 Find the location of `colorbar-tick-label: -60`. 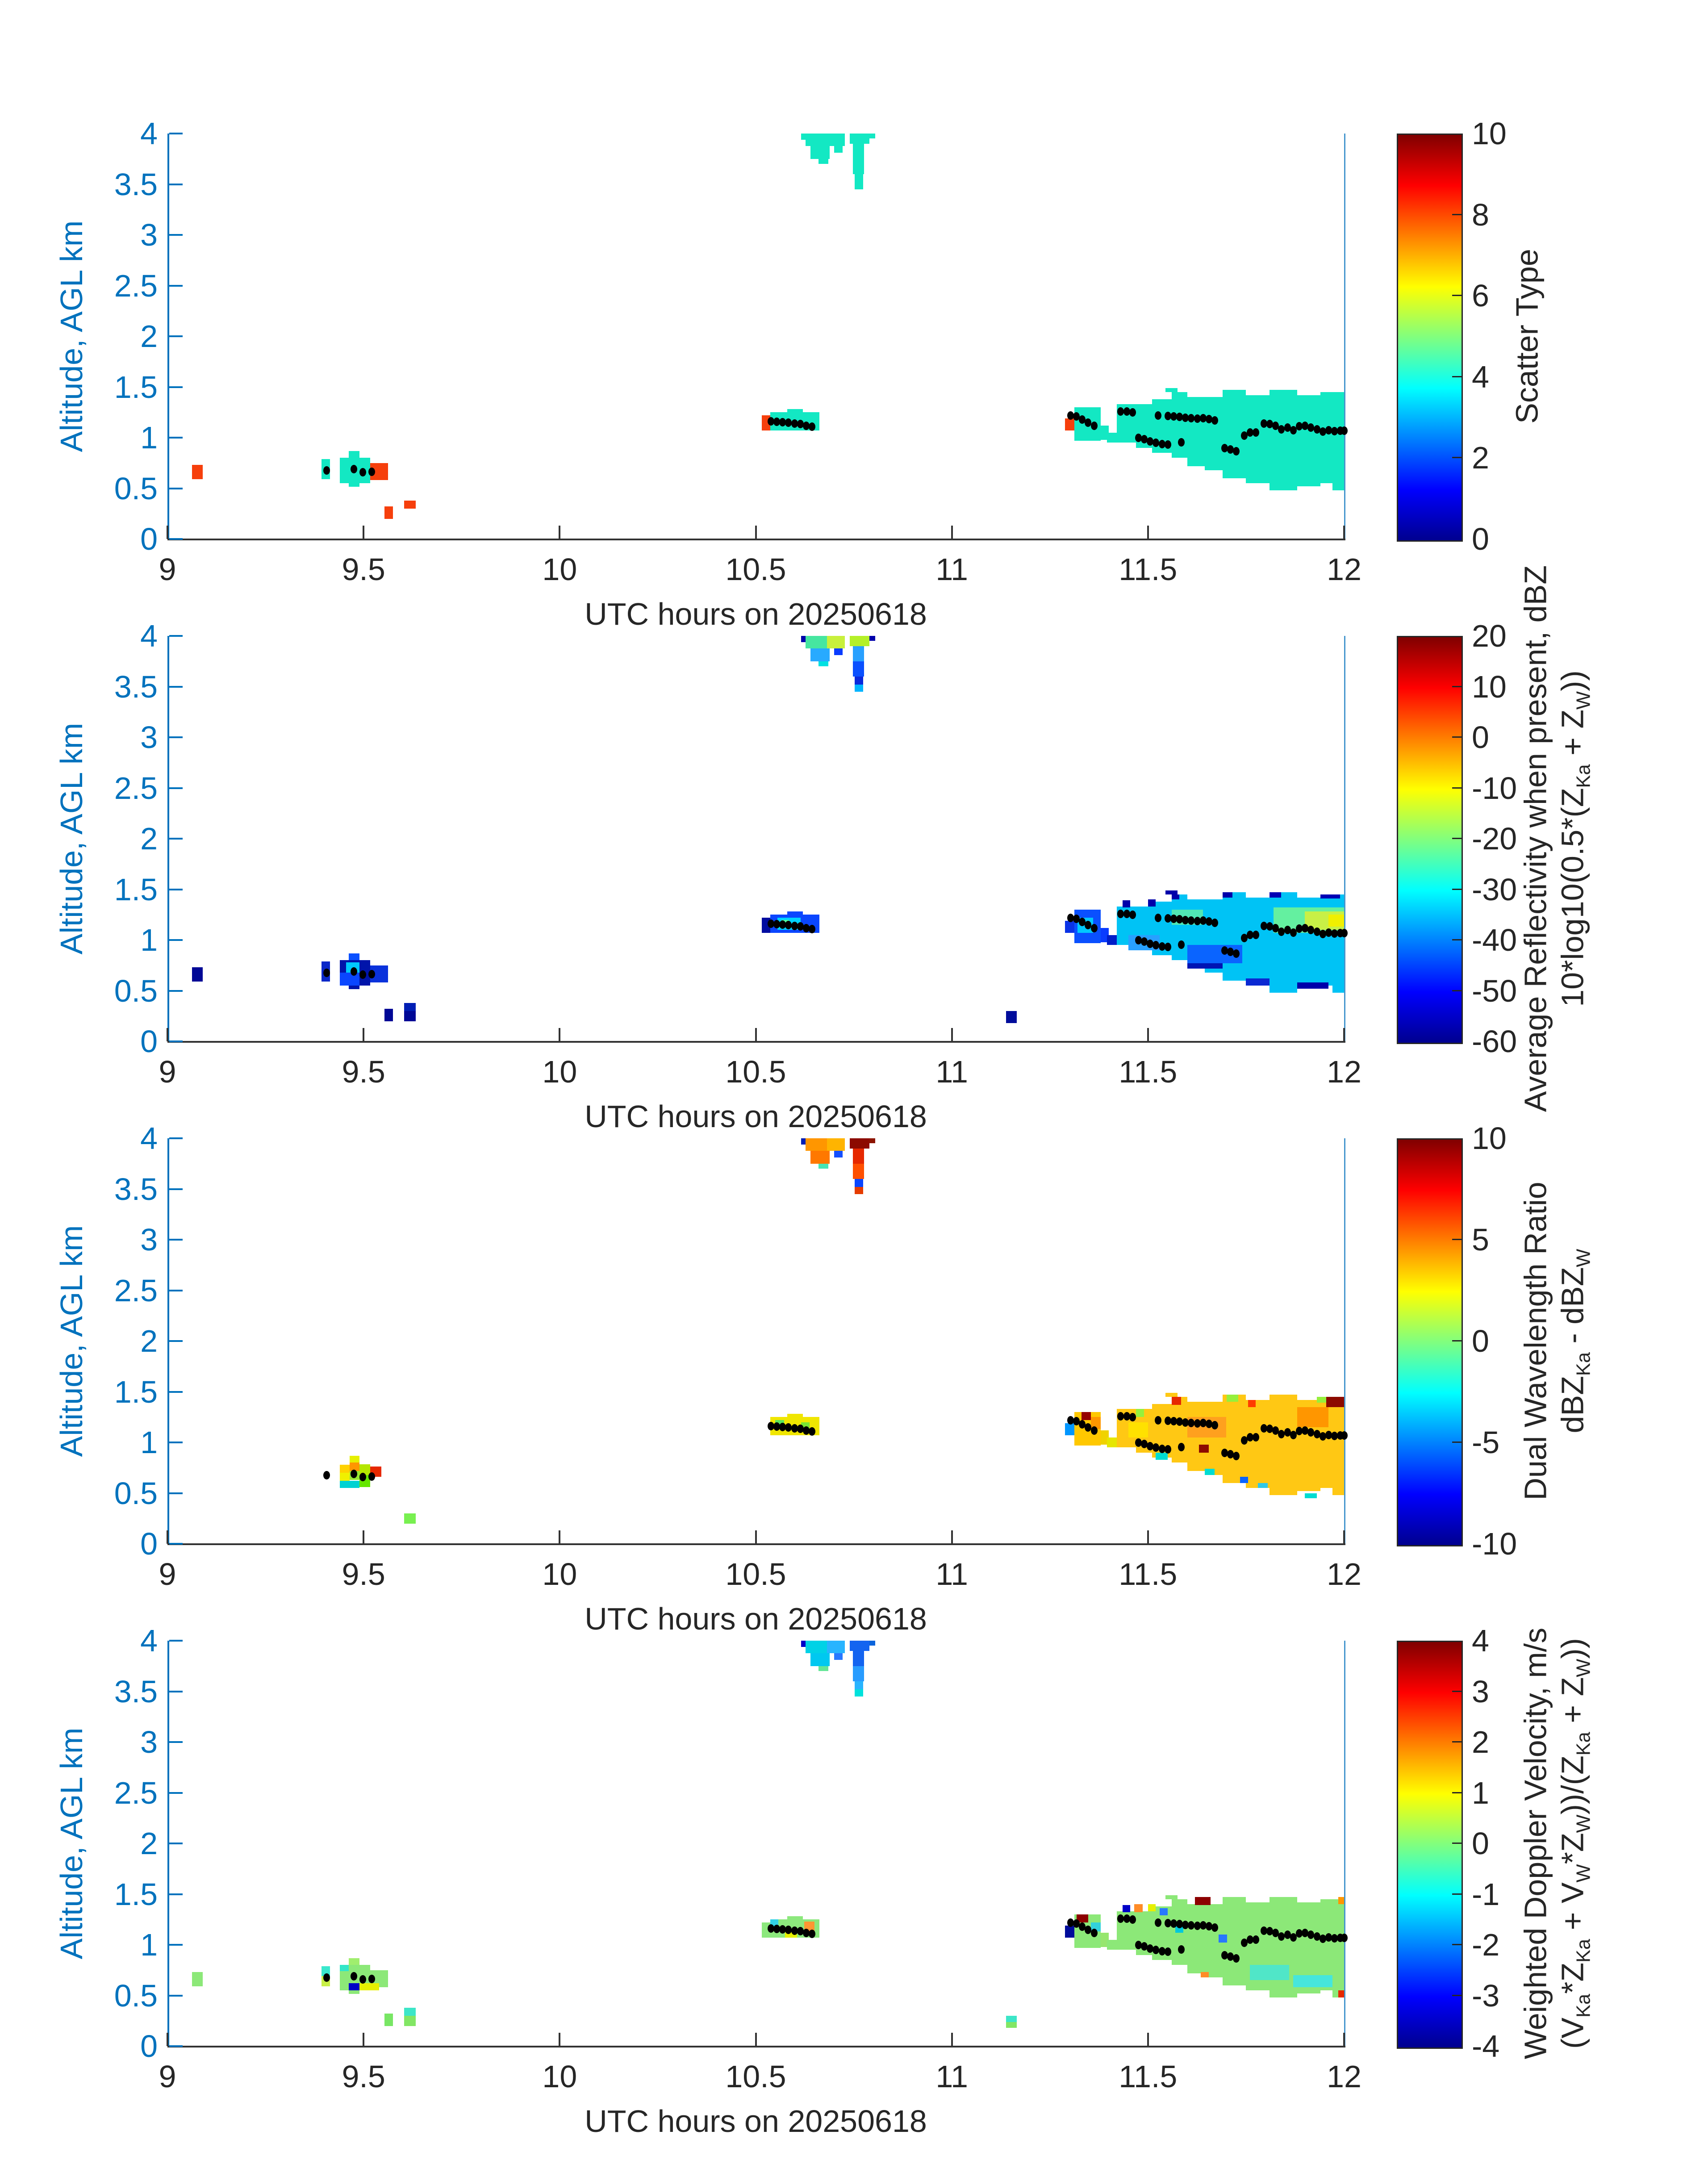

colorbar-tick-label: -60 is located at coordinates (1494, 1041).